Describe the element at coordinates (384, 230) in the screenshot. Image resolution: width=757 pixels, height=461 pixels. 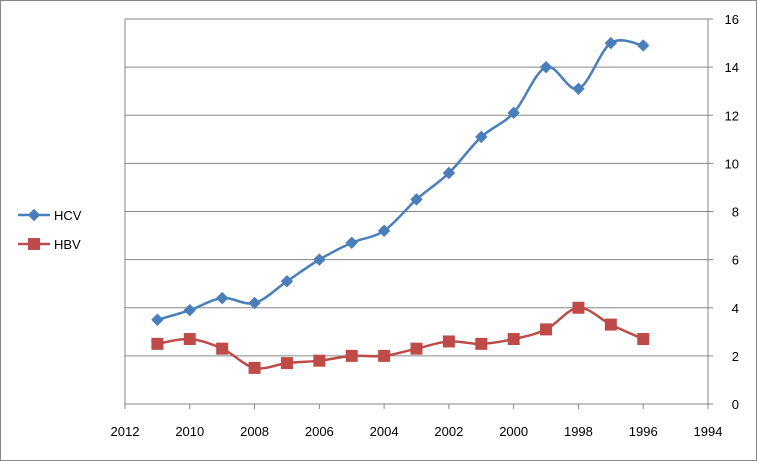
I see `data-point-hcv-2004` at that location.